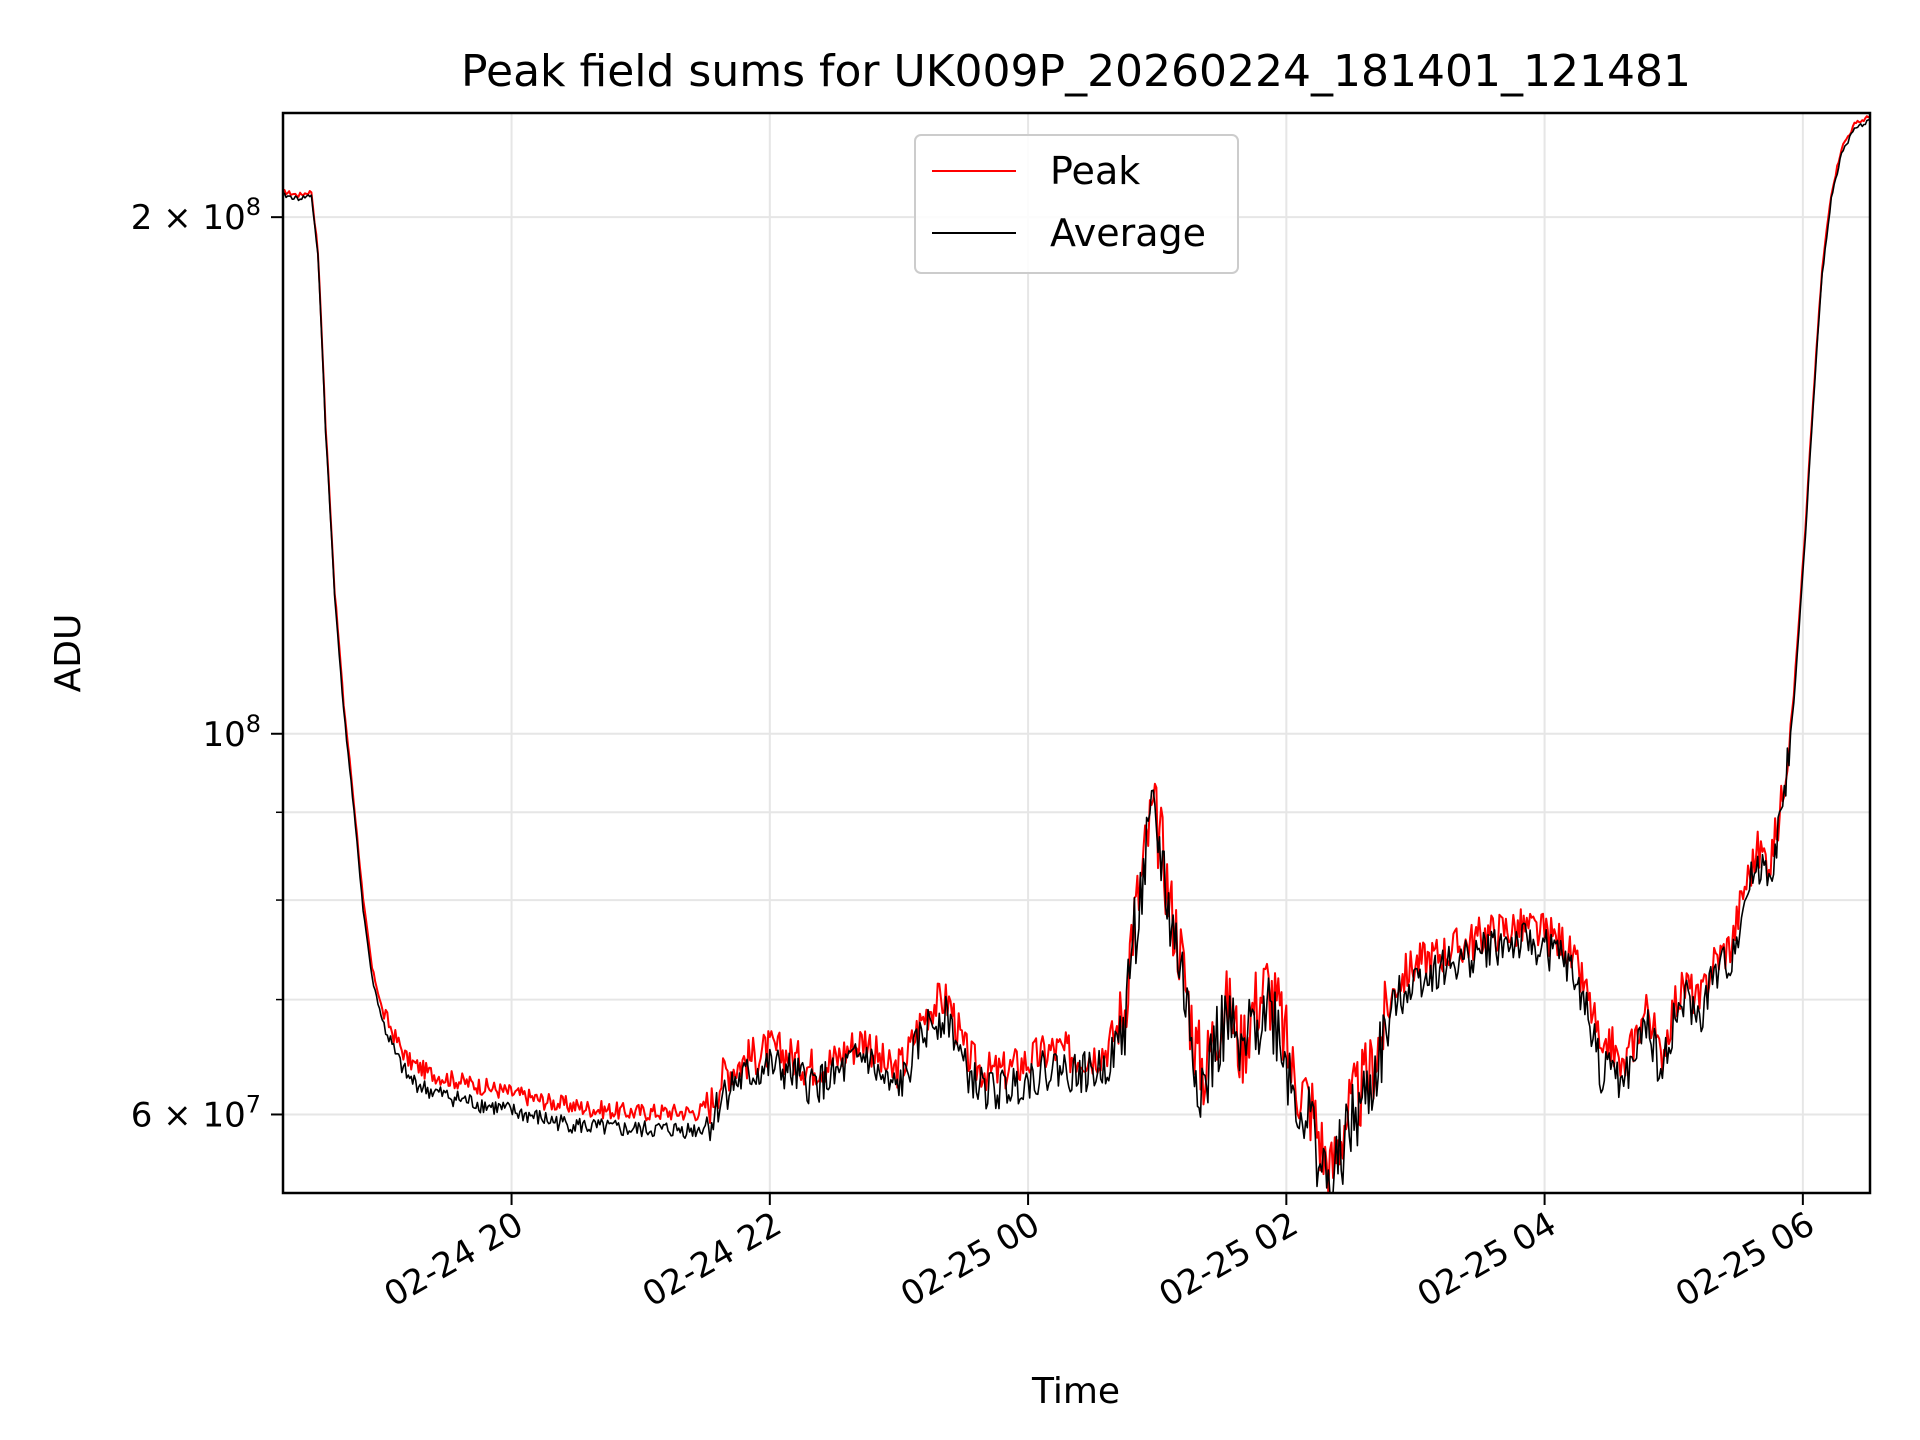  I want to click on y-tick-label: 6 × 107, so click(196, 1112).